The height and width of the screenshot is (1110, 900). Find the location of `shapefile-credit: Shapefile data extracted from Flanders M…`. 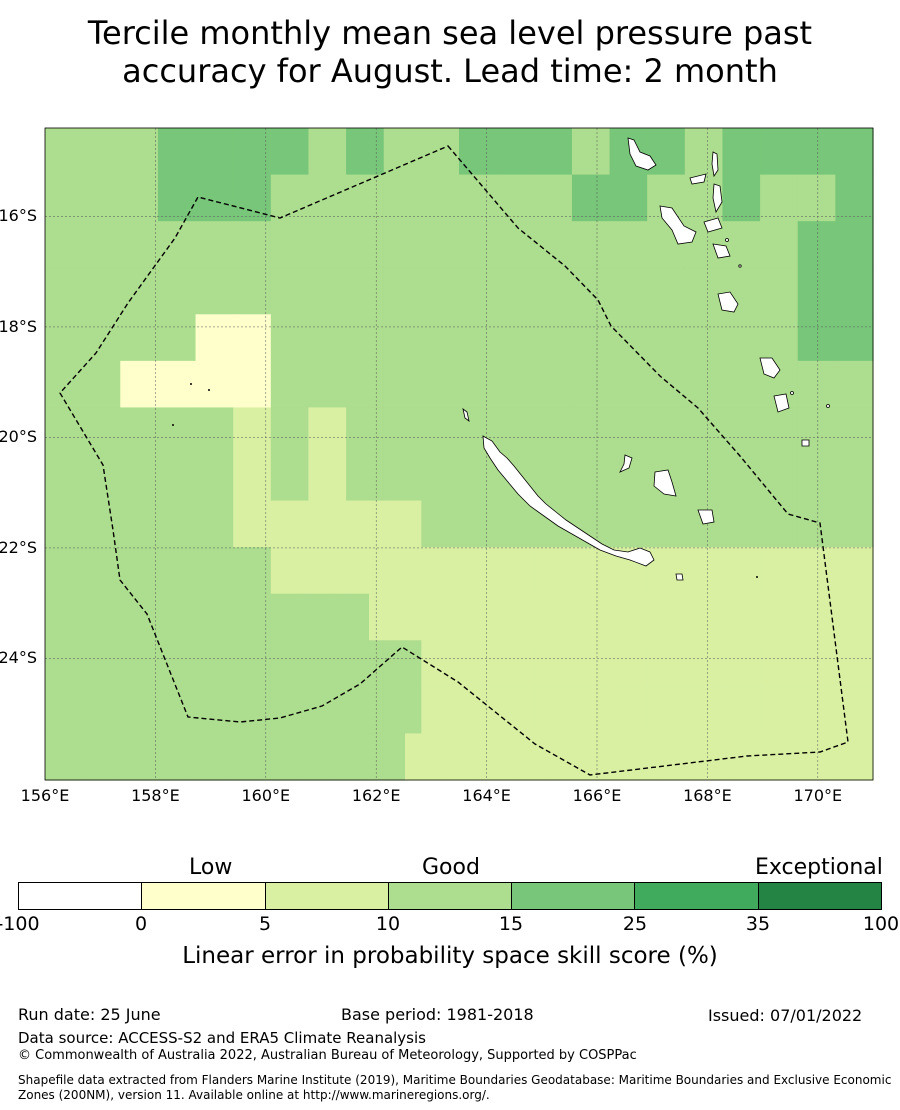

shapefile-credit: Shapefile data extracted from Flanders M… is located at coordinates (455, 1087).